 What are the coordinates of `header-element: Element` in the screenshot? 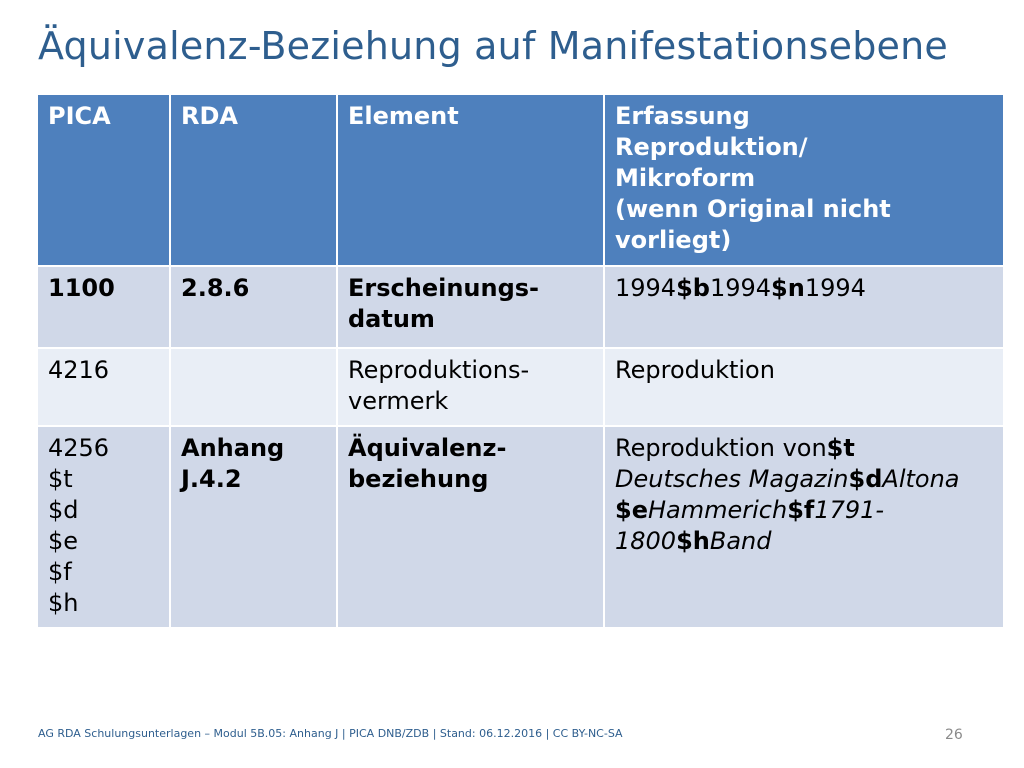 It's located at (470, 180).